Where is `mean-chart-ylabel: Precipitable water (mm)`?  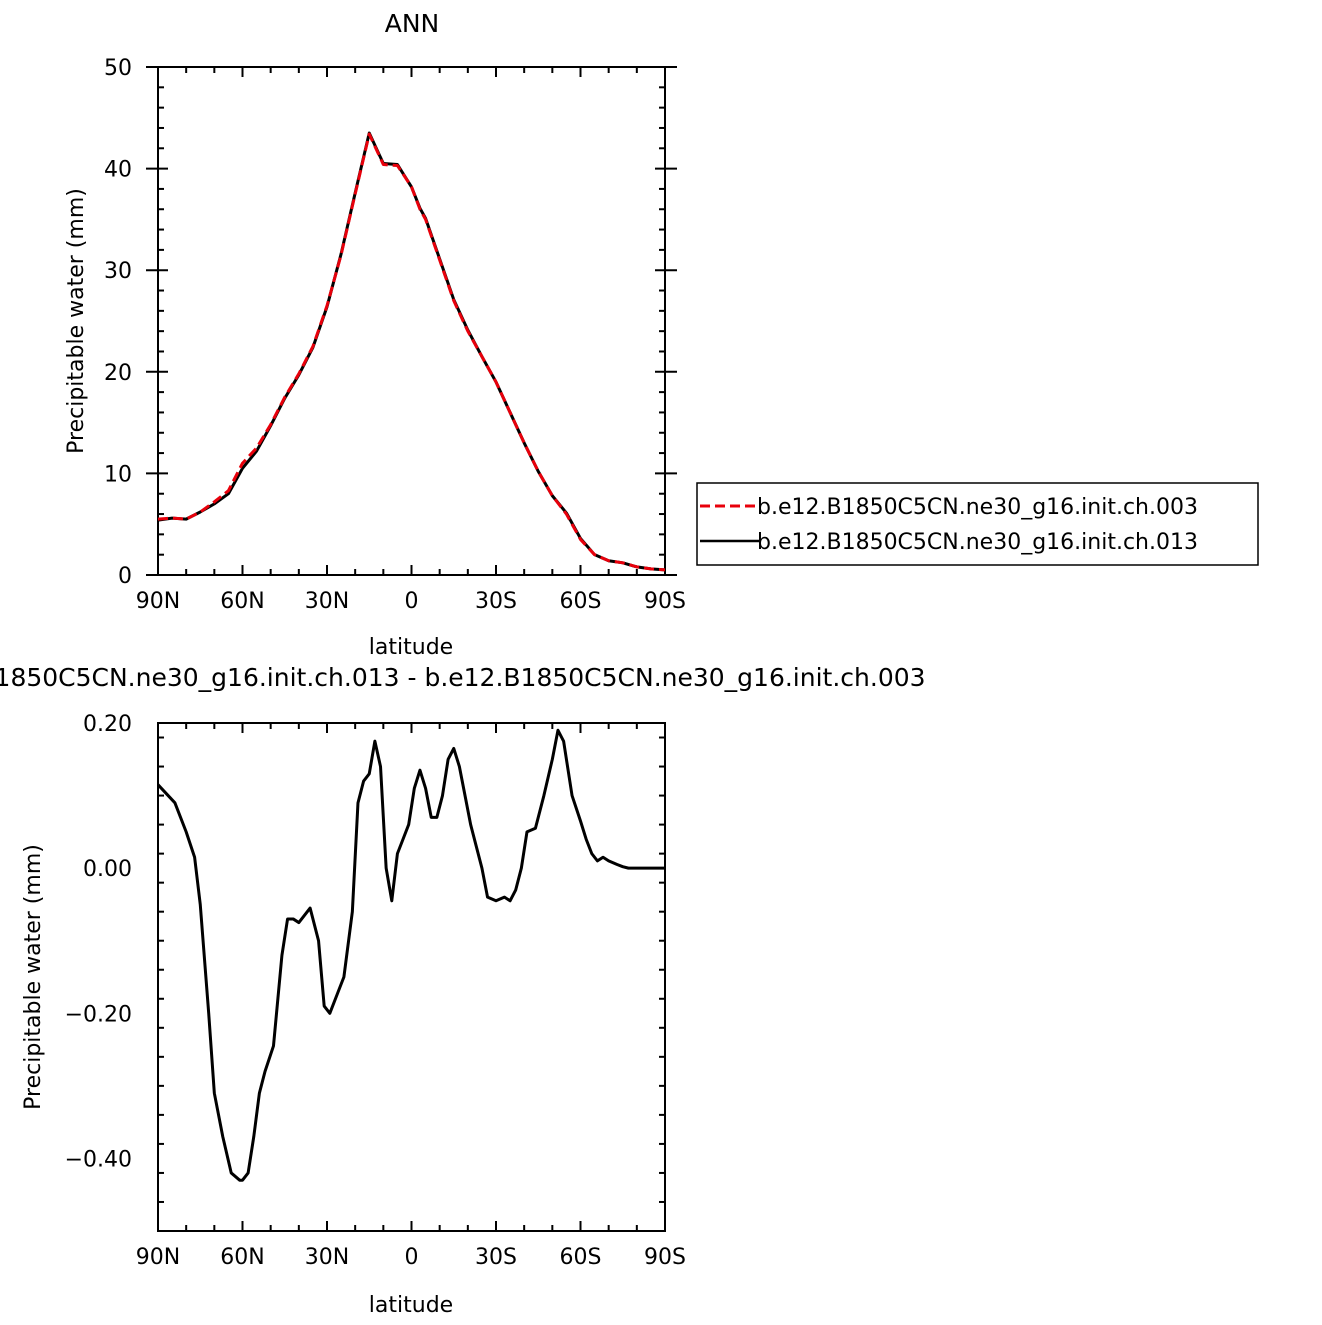
mean-chart-ylabel: Precipitable water (mm) is located at coordinates (76, 321).